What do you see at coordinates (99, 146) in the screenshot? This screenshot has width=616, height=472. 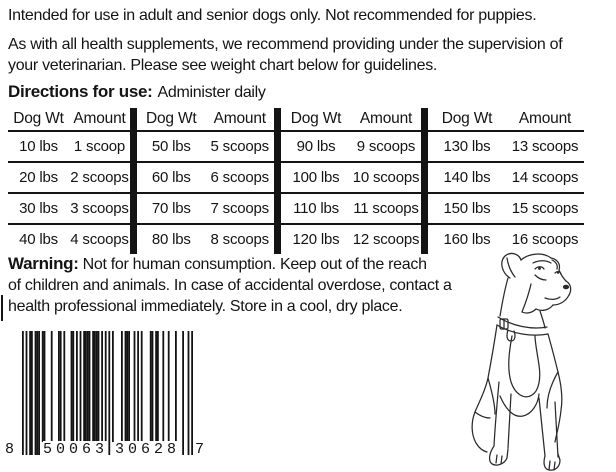 I see `scoop-amount-value: 1 scoop` at bounding box center [99, 146].